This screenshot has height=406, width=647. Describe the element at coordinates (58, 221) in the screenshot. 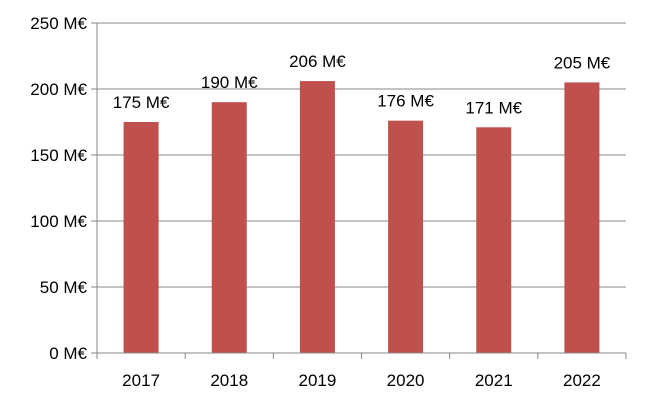

I see `y-tick-label: 100 M€` at that location.